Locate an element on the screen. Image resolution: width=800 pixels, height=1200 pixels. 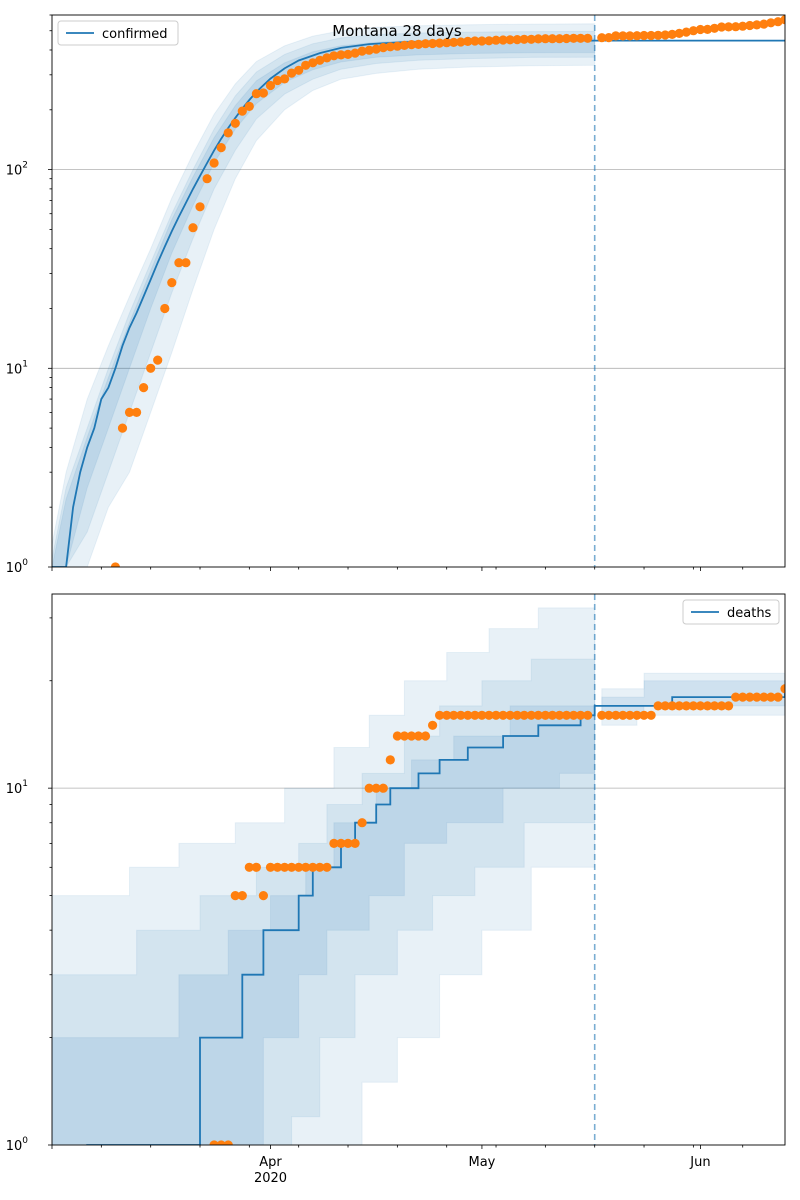
x-axis: Apr May Jun 2020 is located at coordinates (482, 1170).